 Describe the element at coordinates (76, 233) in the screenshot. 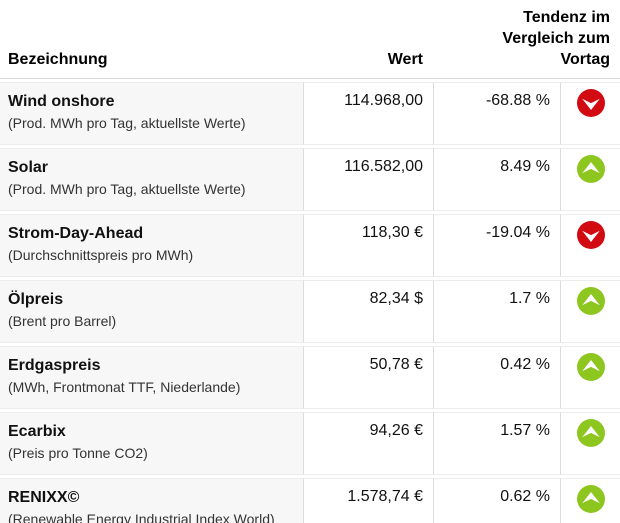

I see `row-title: Strom-Day-Ahead` at that location.